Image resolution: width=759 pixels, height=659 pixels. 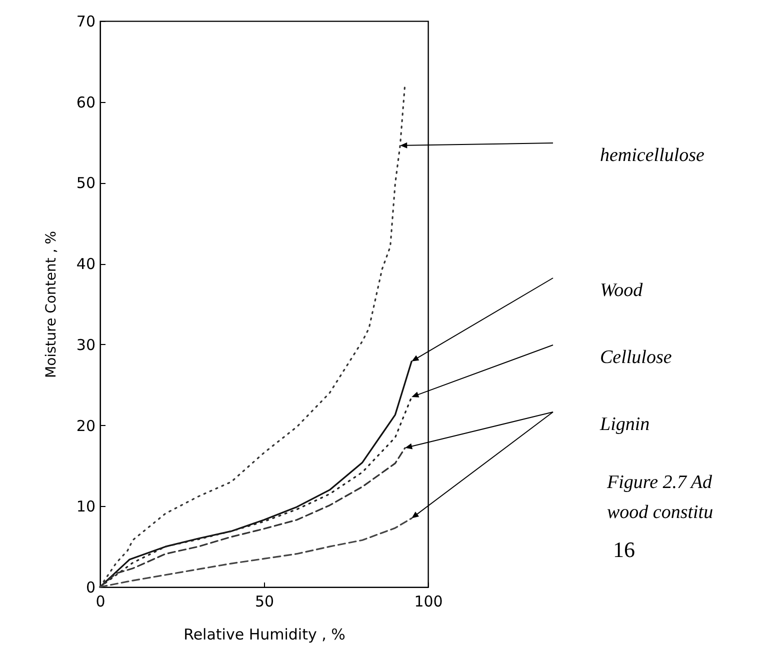 What do you see at coordinates (86, 21) in the screenshot?
I see `y-tick-label: 70` at bounding box center [86, 21].